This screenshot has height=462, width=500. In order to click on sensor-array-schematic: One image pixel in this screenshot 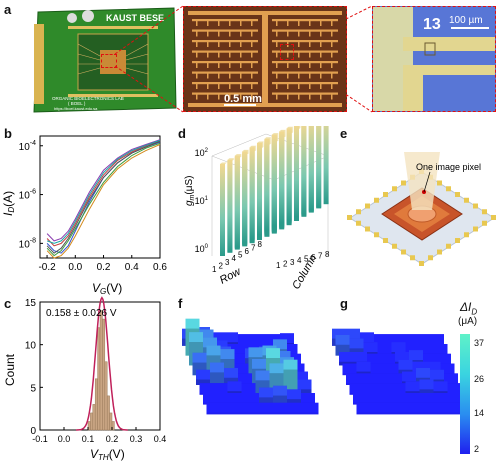, I will do `click(421, 209)`.